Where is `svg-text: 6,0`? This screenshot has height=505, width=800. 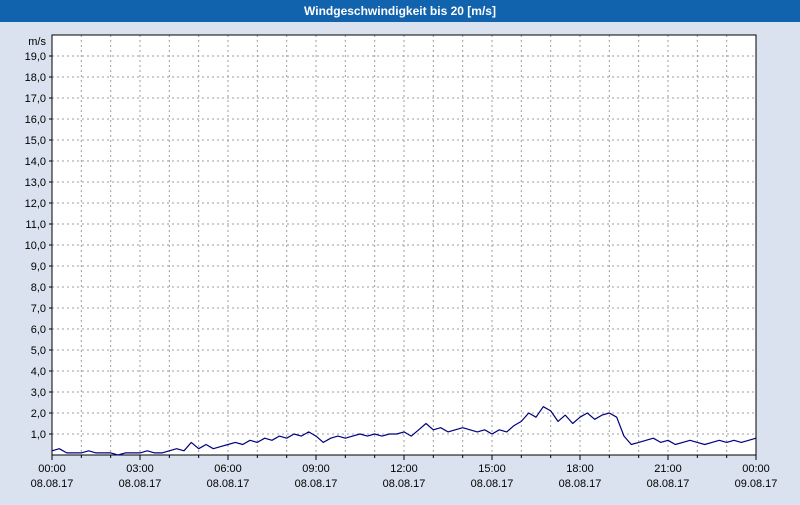 svg-text: 6,0 is located at coordinates (38, 330).